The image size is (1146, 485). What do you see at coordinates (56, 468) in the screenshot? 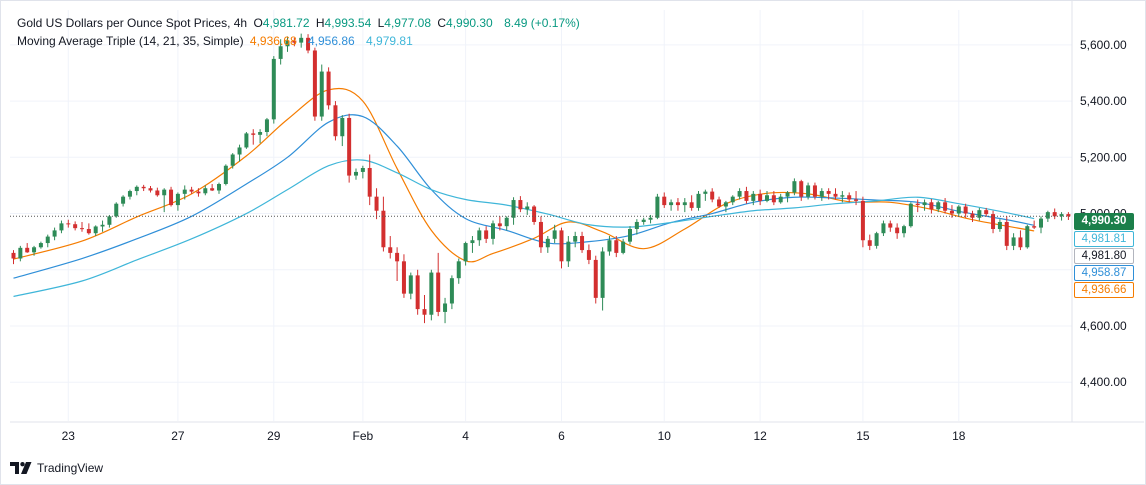
I see `tradingview-brand: TradingView` at bounding box center [56, 468].